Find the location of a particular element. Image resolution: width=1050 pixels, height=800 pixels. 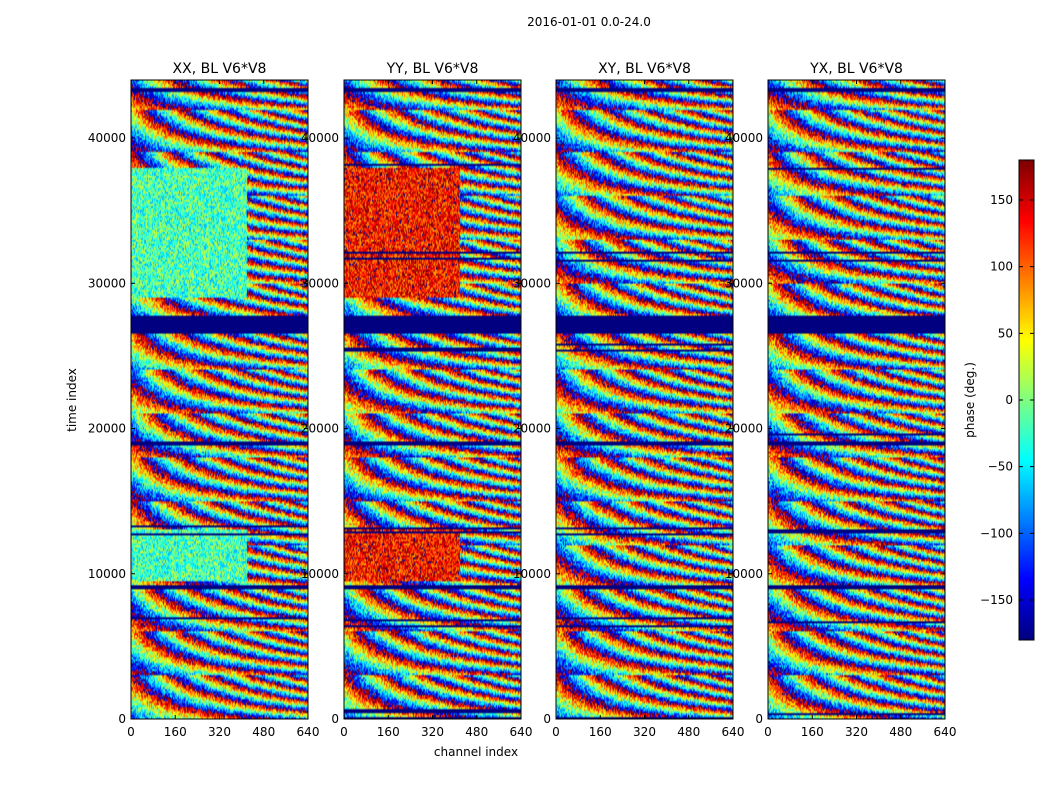

colorbar-tick-label: −100 is located at coordinates (996, 533).